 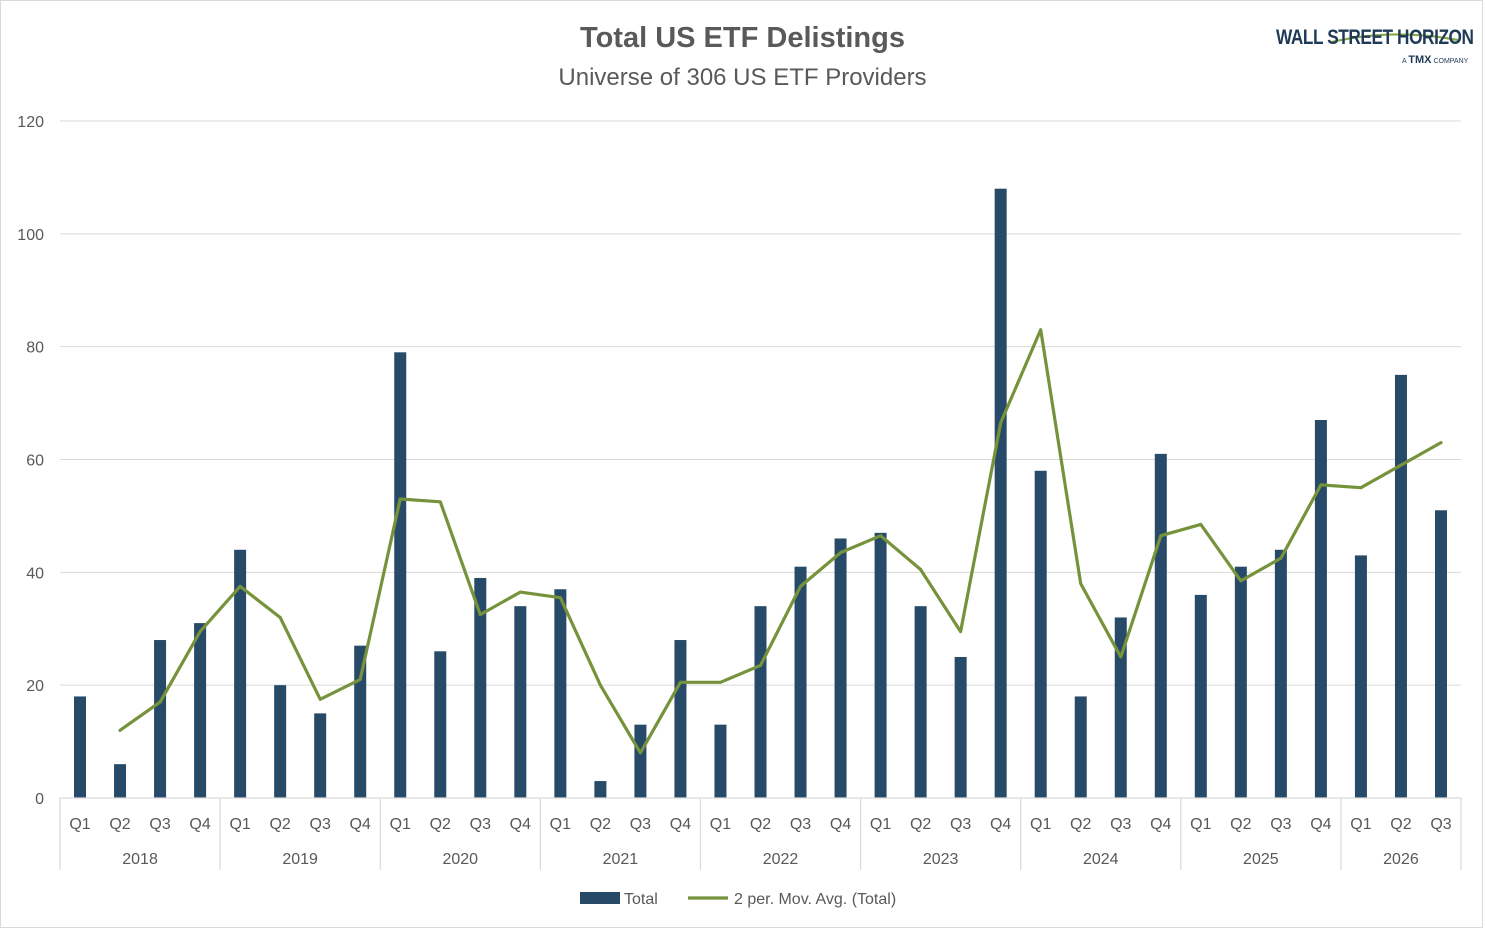 What do you see at coordinates (621, 859) in the screenshot?
I see `year-label: 2021` at bounding box center [621, 859].